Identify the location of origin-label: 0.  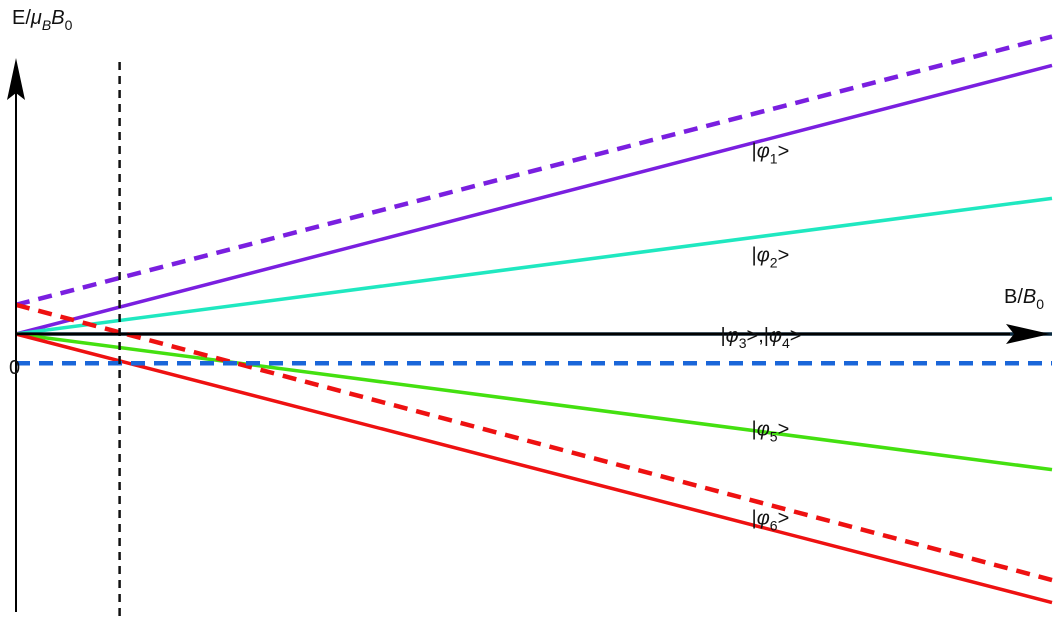
(14, 368).